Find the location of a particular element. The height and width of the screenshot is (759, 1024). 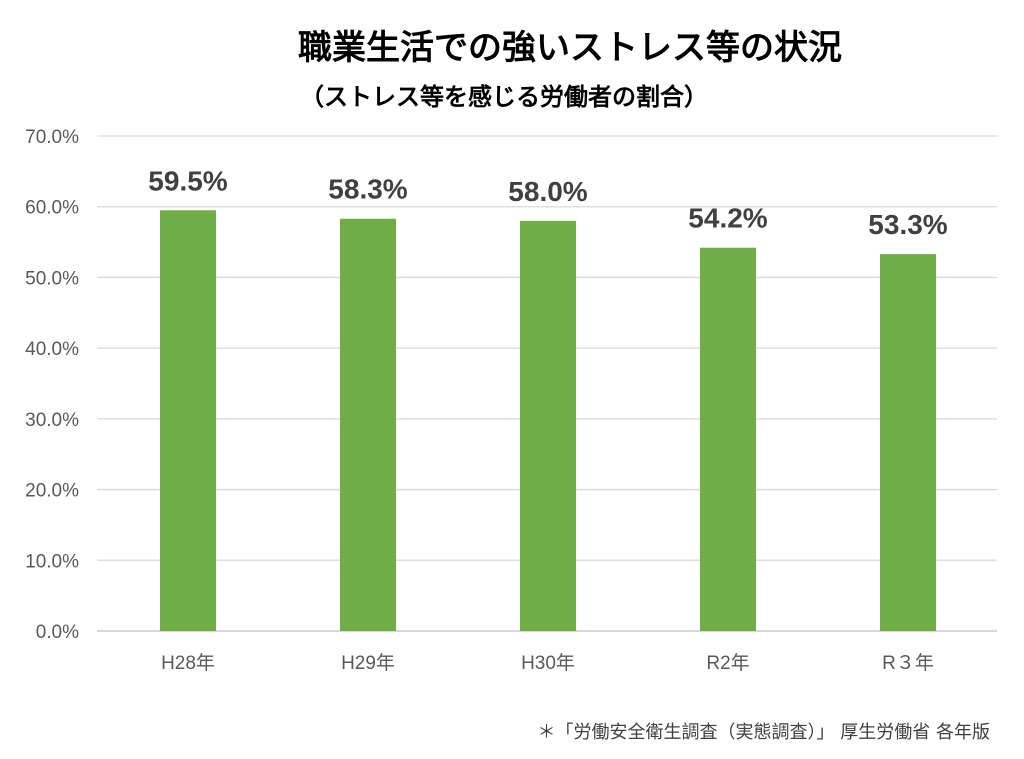

x-category-label: H30年 is located at coordinates (548, 663).